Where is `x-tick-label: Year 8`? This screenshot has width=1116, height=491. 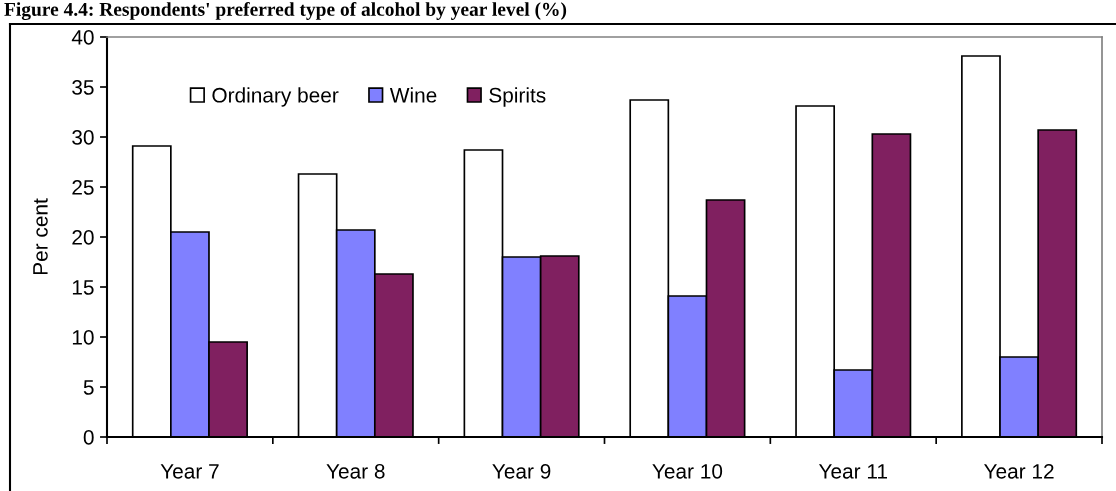 x-tick-label: Year 8 is located at coordinates (355, 471).